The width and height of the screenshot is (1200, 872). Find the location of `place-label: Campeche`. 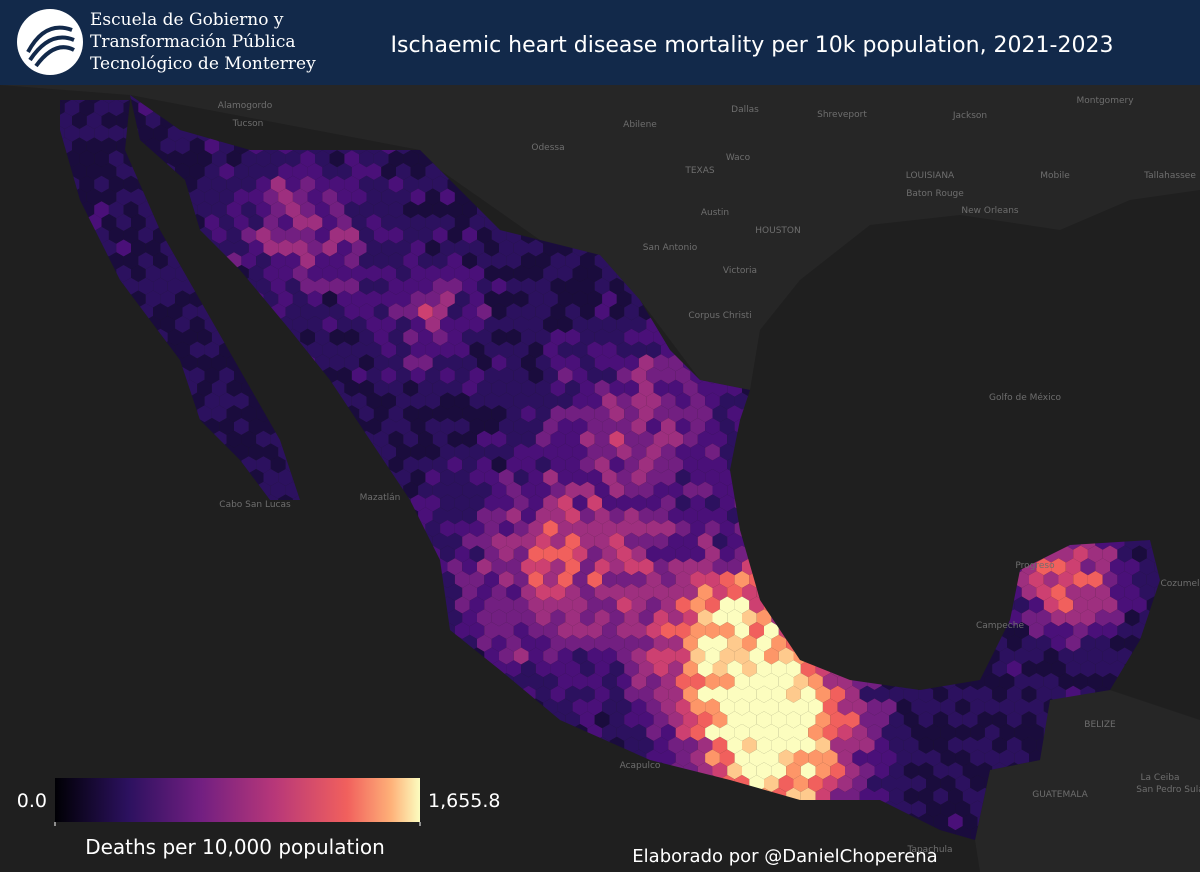

place-label: Campeche is located at coordinates (1000, 626).